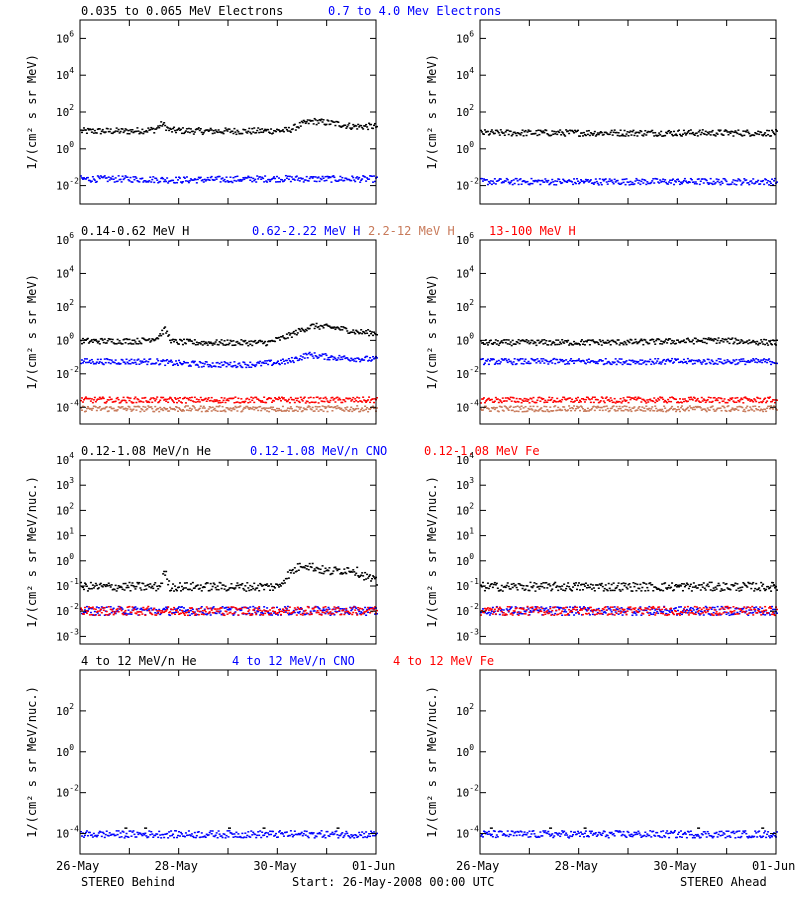  What do you see at coordinates (71, 480) in the screenshot?
I see `y-tick-exponent: 3` at bounding box center [71, 480].